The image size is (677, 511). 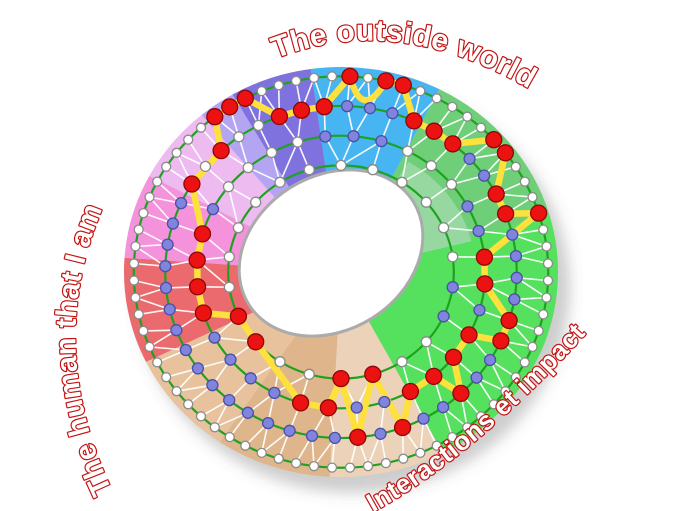 What do you see at coordinates (84, 350) in the screenshot?
I see `label-human-that-i-am: The human that I am` at bounding box center [84, 350].